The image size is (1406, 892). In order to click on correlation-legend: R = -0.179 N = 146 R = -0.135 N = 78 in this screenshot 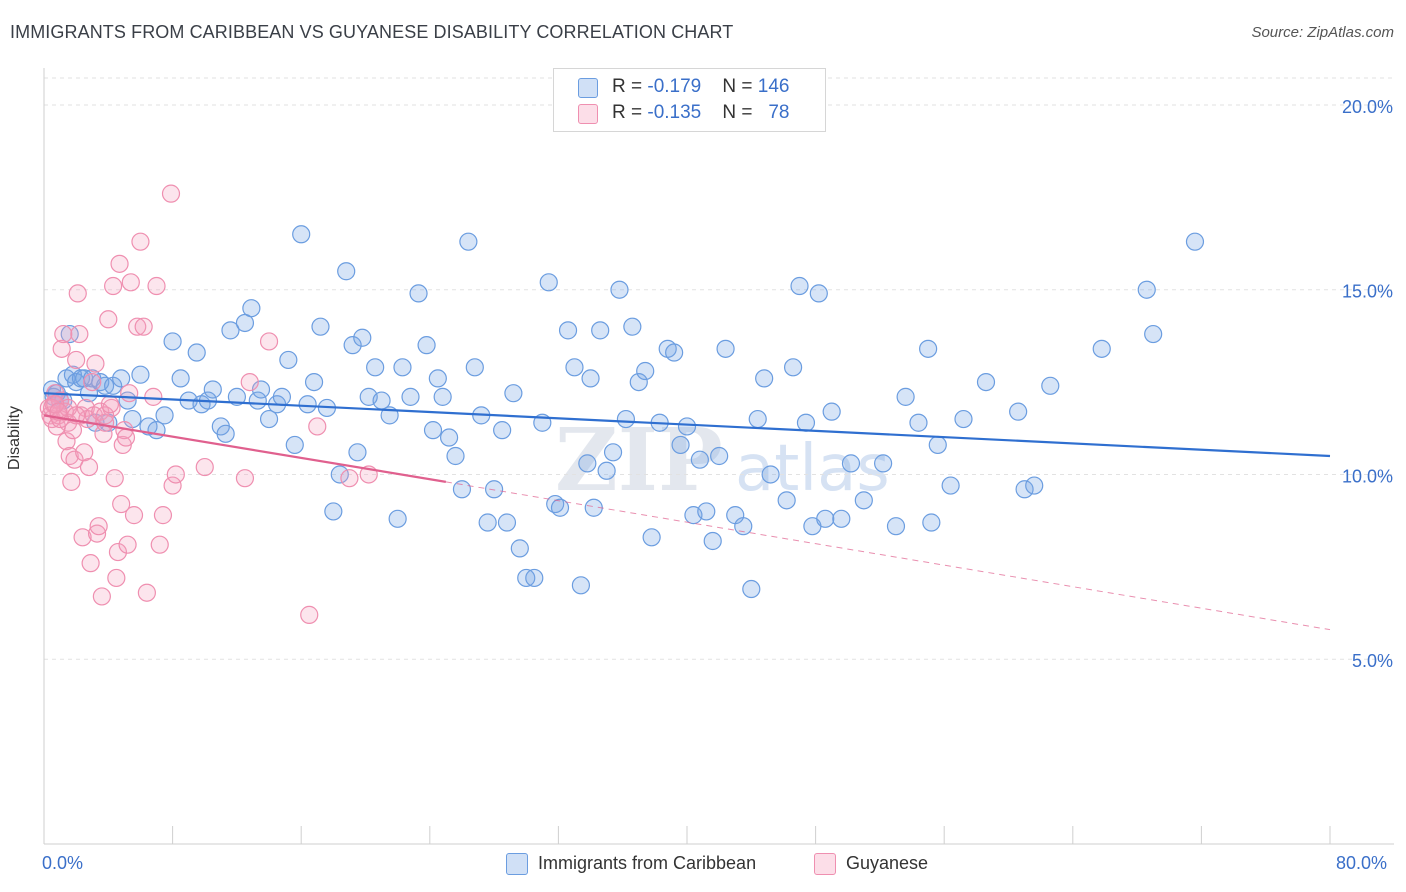, I will do `click(689, 100)`.